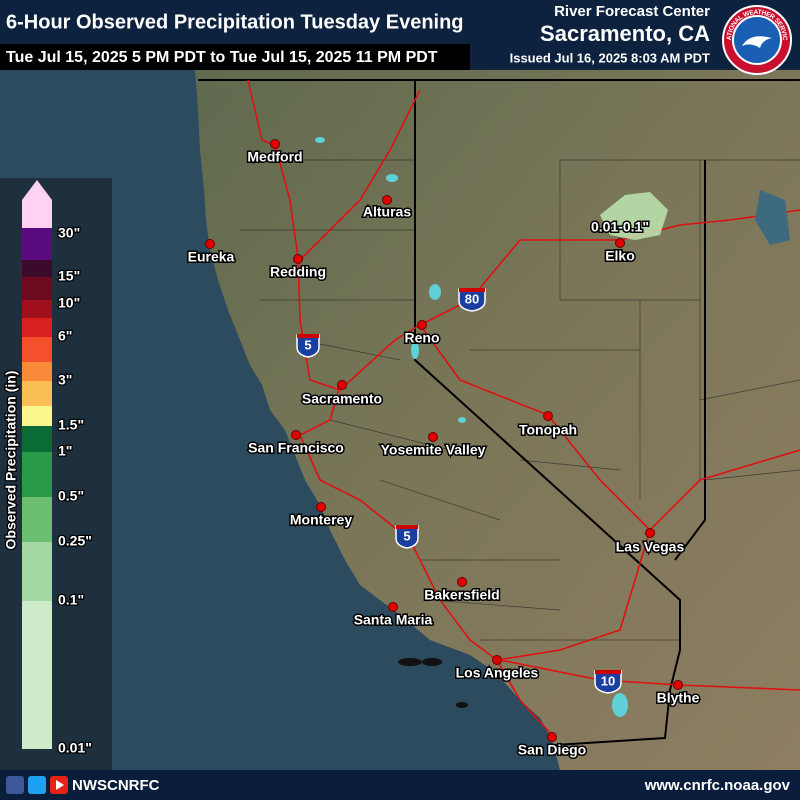  Describe the element at coordinates (717, 785) in the screenshot. I see `website: www.cnrfc.noaa.gov` at that location.